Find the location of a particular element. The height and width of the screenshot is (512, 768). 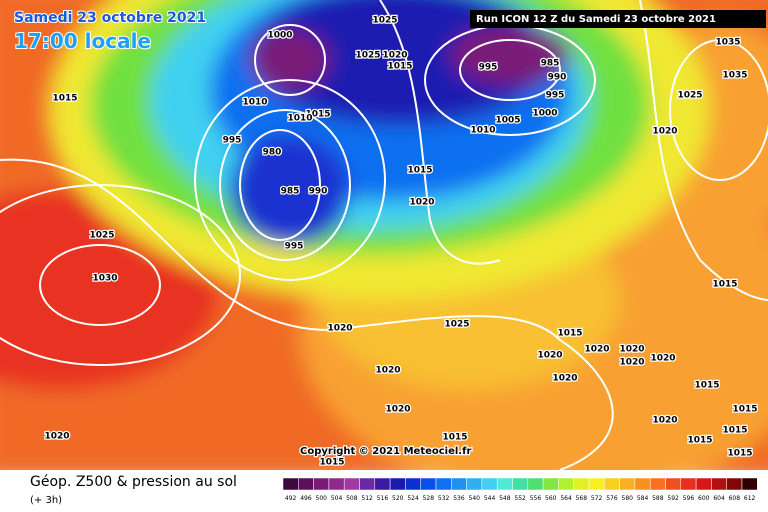

scale-label: 600 is located at coordinates (704, 498).